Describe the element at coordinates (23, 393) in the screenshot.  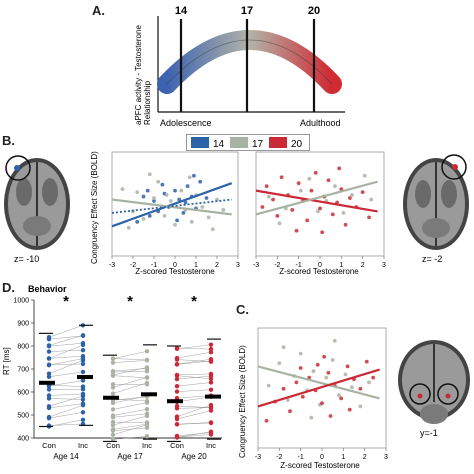
I see `behavior-y-tick-label: 600` at that location.